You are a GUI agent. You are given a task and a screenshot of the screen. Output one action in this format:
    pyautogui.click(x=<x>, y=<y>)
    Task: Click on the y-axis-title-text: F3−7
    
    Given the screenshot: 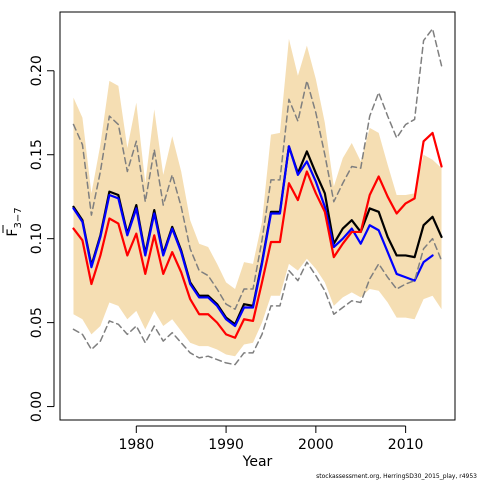 What is the action you would take?
    pyautogui.click(x=14, y=221)
    